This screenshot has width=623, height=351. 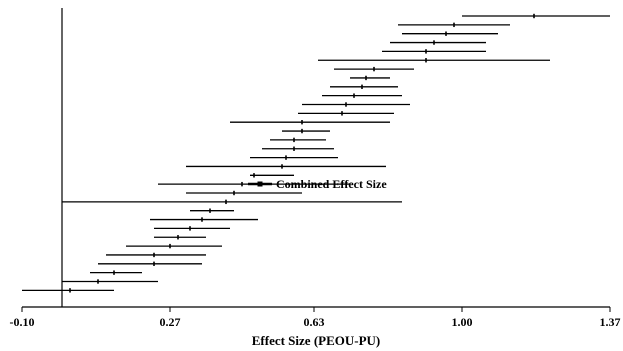 What do you see at coordinates (314, 322) in the screenshot?
I see `x-tick-label: 0.63` at bounding box center [314, 322].